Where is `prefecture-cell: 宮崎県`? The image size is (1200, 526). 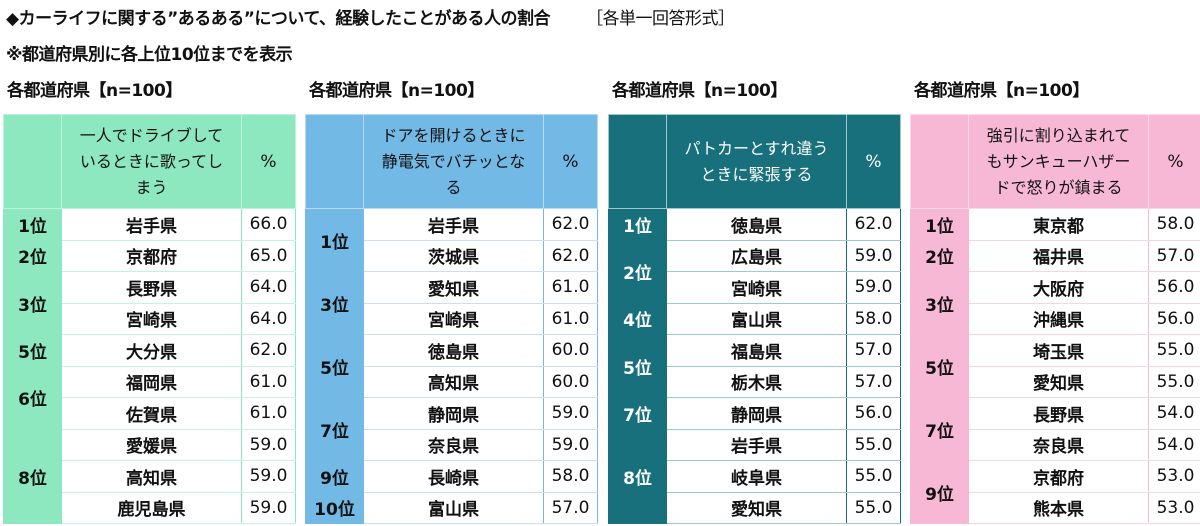 prefecture-cell: 宮崎県 is located at coordinates (151, 318).